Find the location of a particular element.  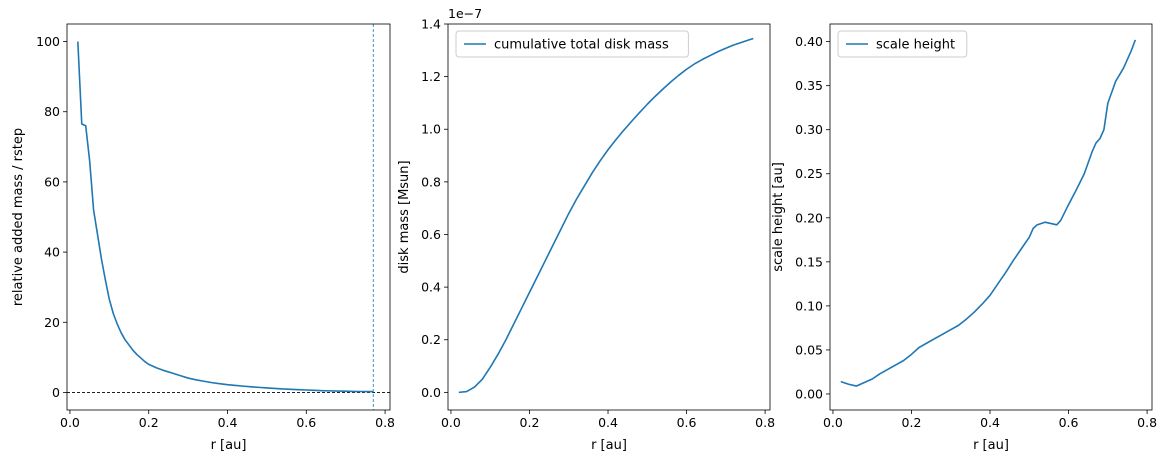

legend: scale height is located at coordinates (902, 44).